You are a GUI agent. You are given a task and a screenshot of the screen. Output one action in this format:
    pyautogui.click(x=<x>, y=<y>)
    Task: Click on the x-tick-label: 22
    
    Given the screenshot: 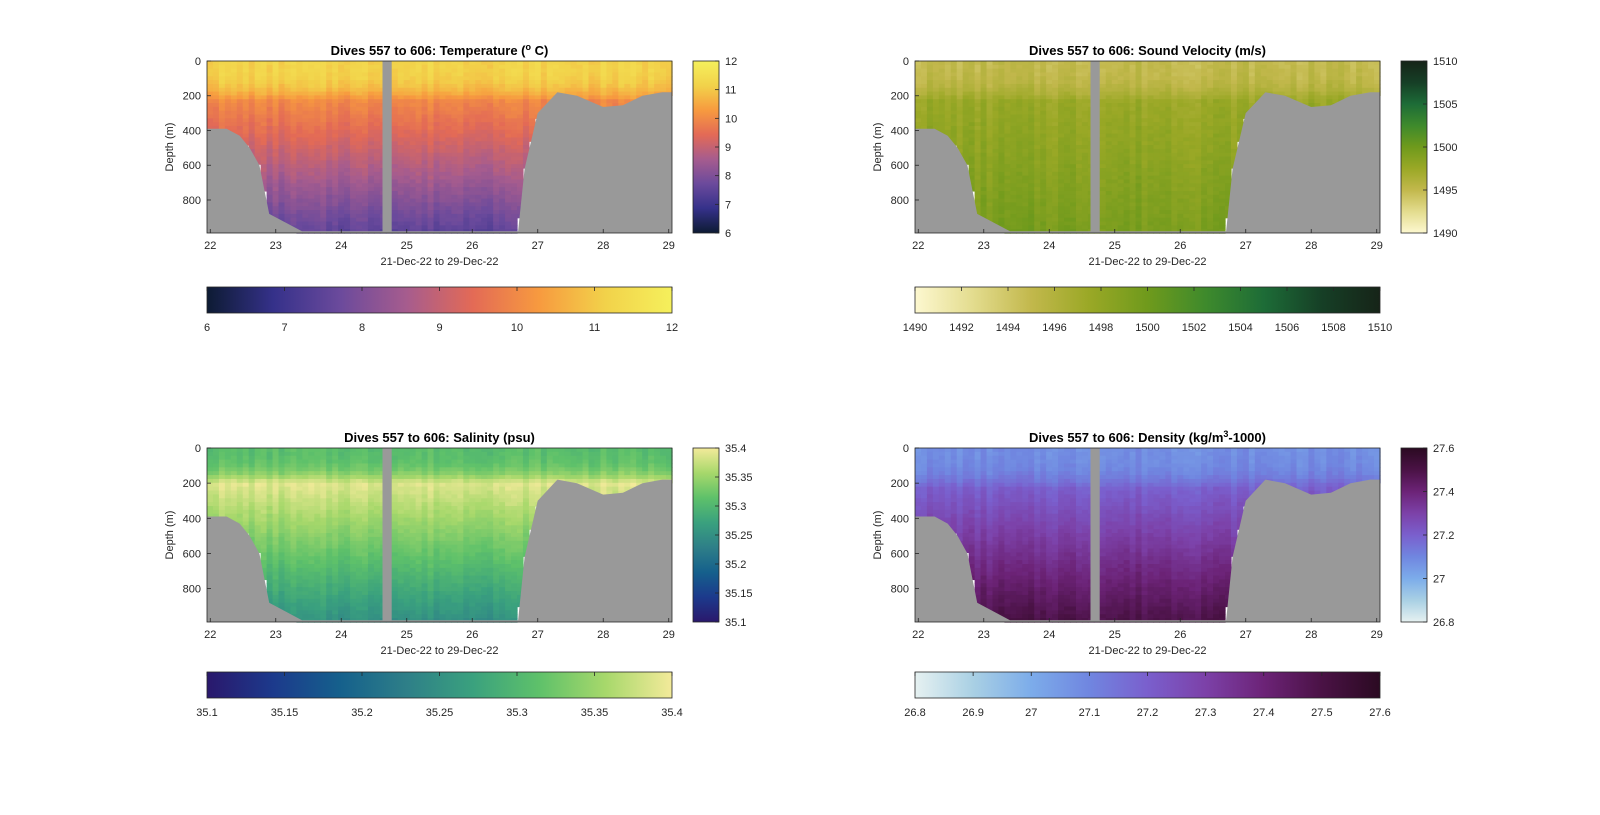 What is the action you would take?
    pyautogui.click(x=210, y=246)
    